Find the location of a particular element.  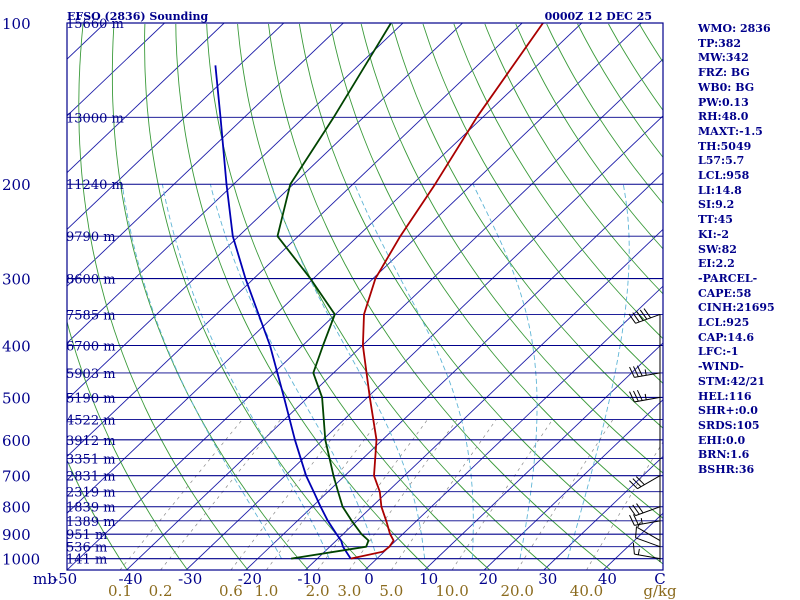

index-entry: -PARCEL- is located at coordinates (728, 278).